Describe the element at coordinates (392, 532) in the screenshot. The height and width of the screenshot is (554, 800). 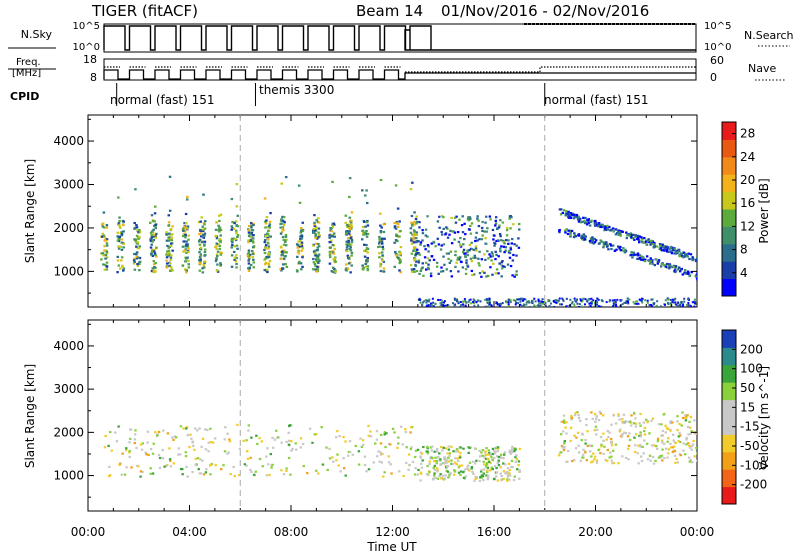
I see `time-tick-label: 12:00` at that location.